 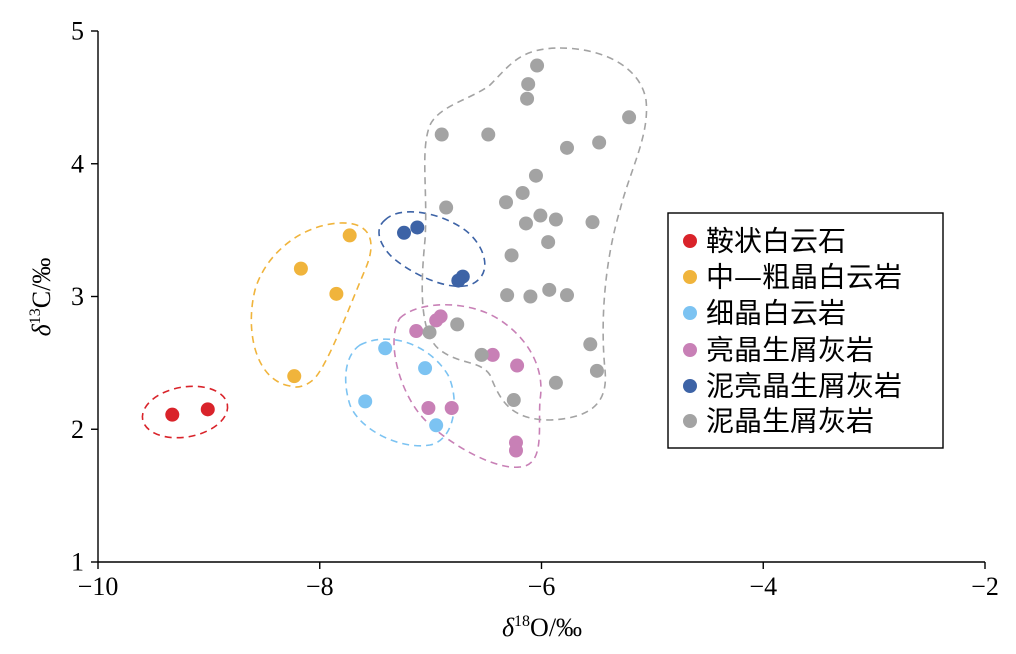 I want to click on x-tick-label: −4, so click(x=763, y=586).